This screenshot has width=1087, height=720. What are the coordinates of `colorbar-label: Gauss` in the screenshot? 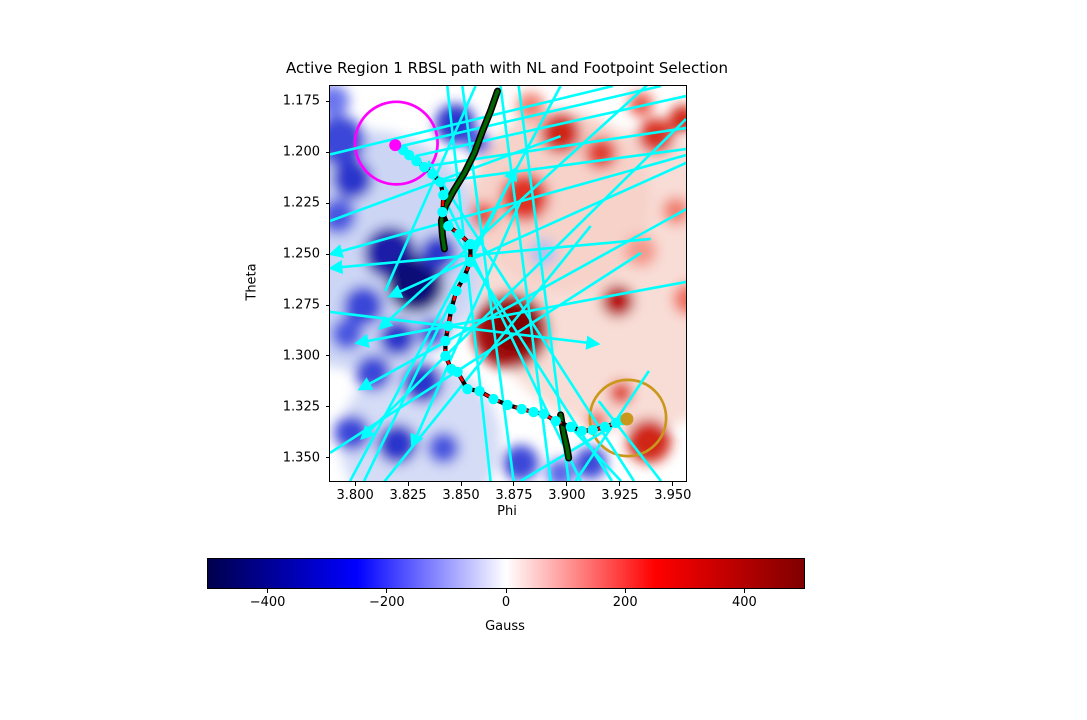 It's located at (505, 626).